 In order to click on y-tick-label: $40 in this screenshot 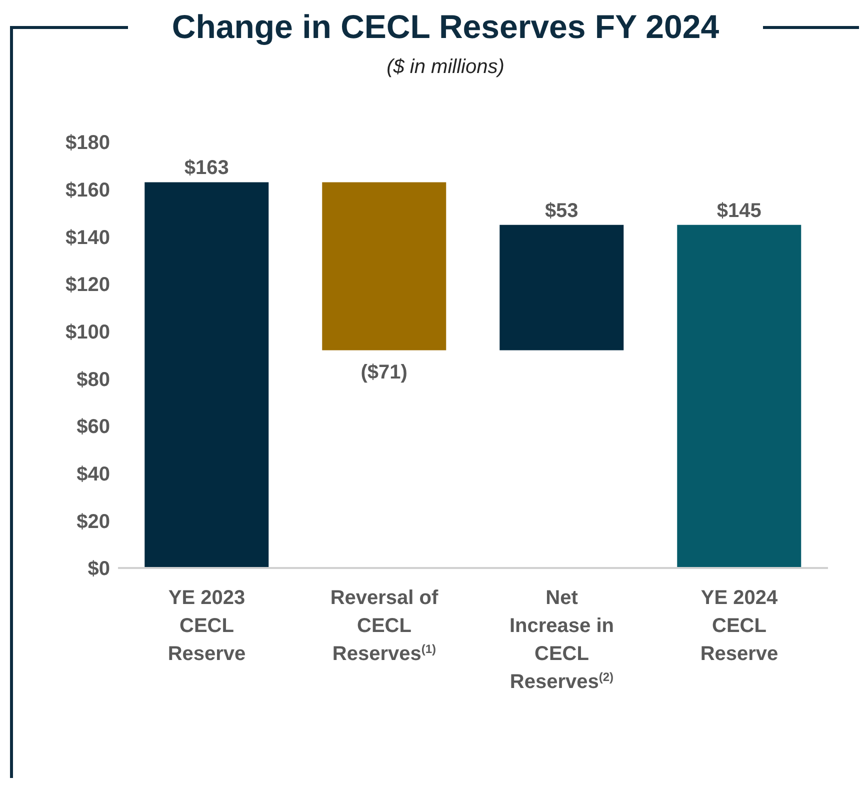, I will do `click(93, 474)`.